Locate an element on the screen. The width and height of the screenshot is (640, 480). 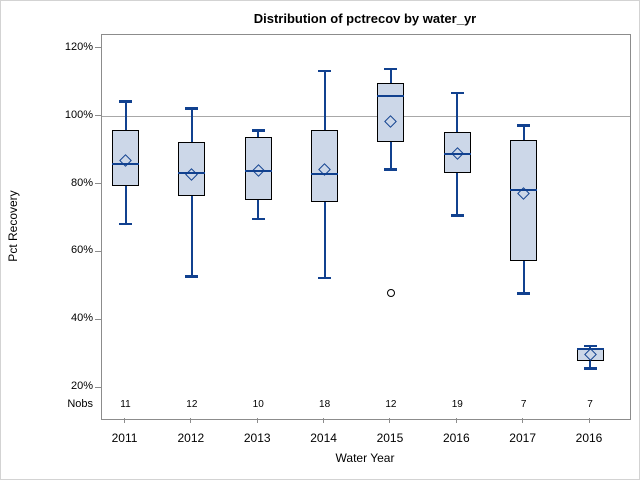
x-category-label: 2012 is located at coordinates (191, 438).